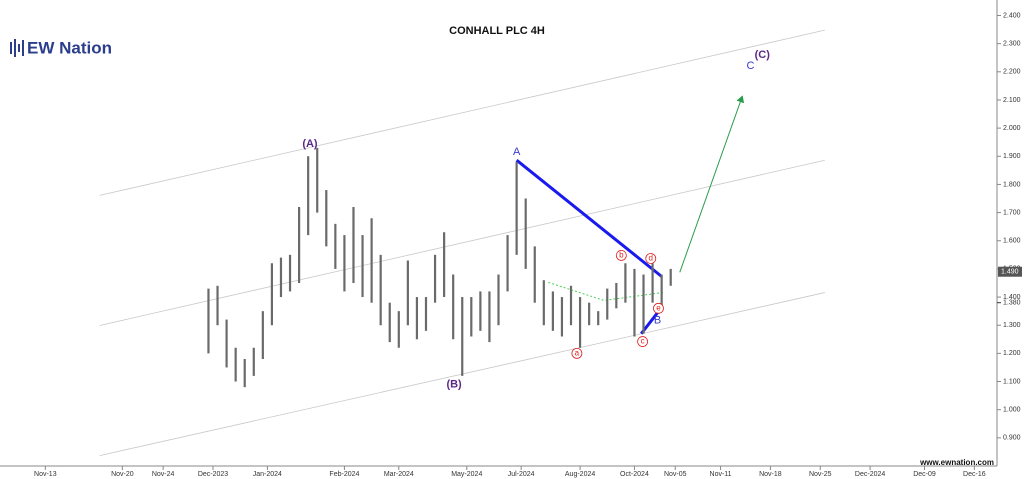  I want to click on last-price-label: 1.490, so click(1010, 272).